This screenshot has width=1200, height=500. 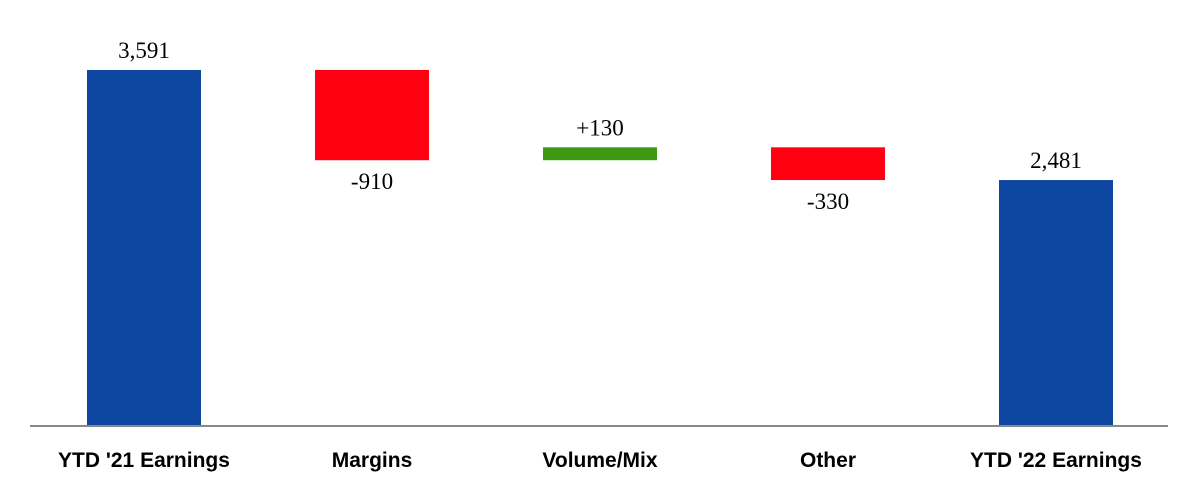 I want to click on value-label-3: +130, so click(x=599, y=127).